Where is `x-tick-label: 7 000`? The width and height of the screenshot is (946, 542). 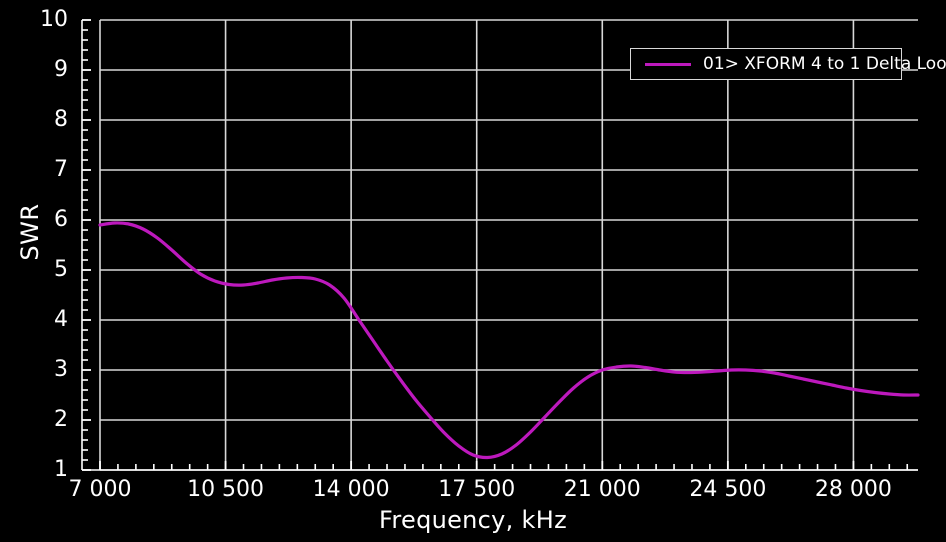
x-tick-label: 7 000 is located at coordinates (100, 489).